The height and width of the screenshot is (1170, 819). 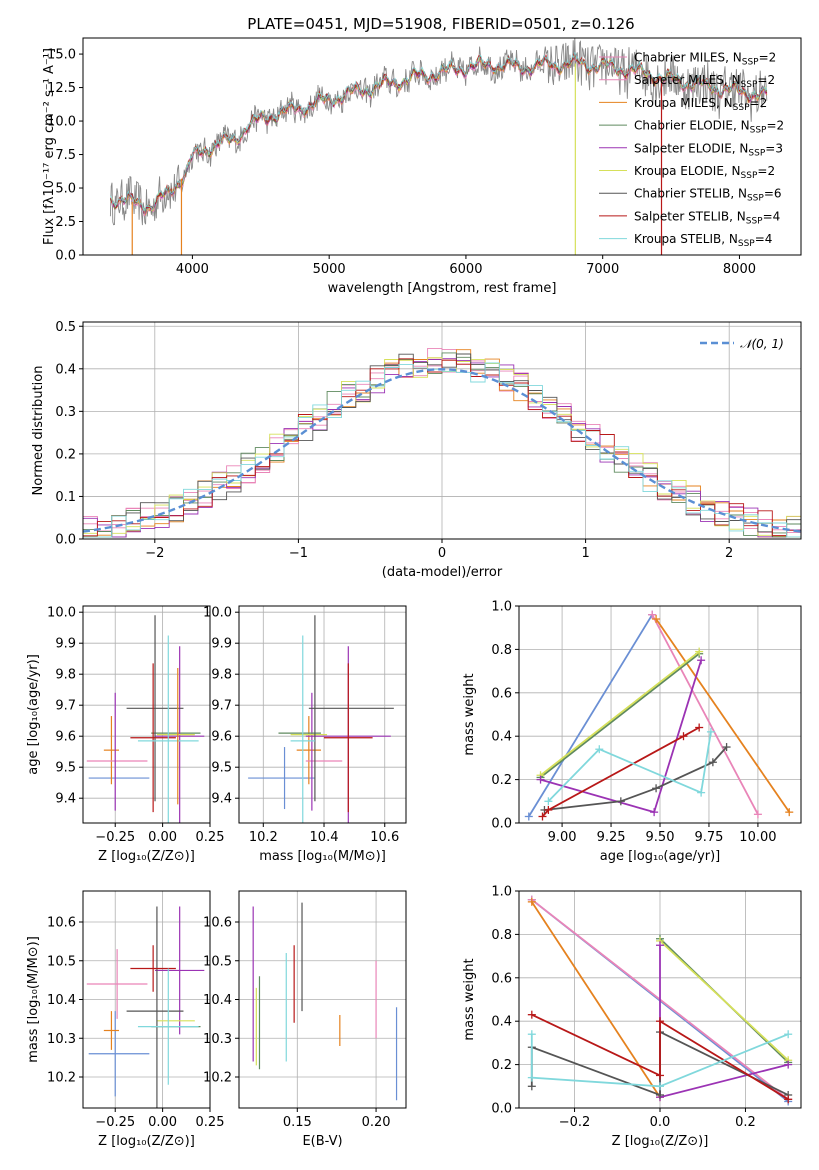 I want to click on y-tick-label: 10.3, so click(x=61, y=1039).